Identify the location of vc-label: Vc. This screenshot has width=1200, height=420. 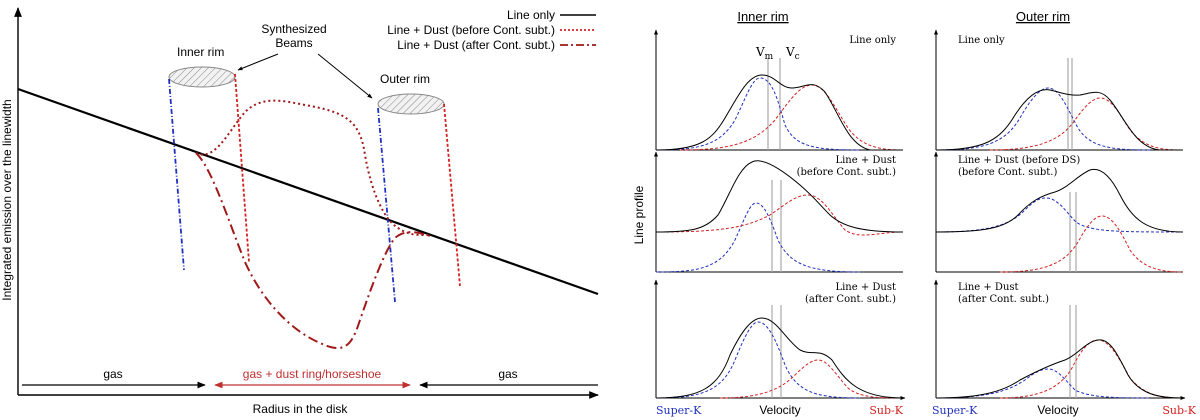
(792, 53).